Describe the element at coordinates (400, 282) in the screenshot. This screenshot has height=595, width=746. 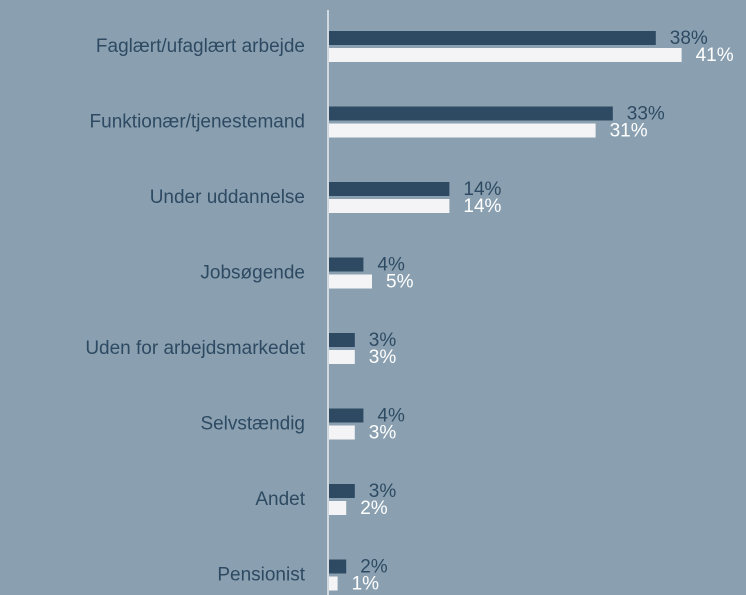
I see `value-label: 5%` at that location.